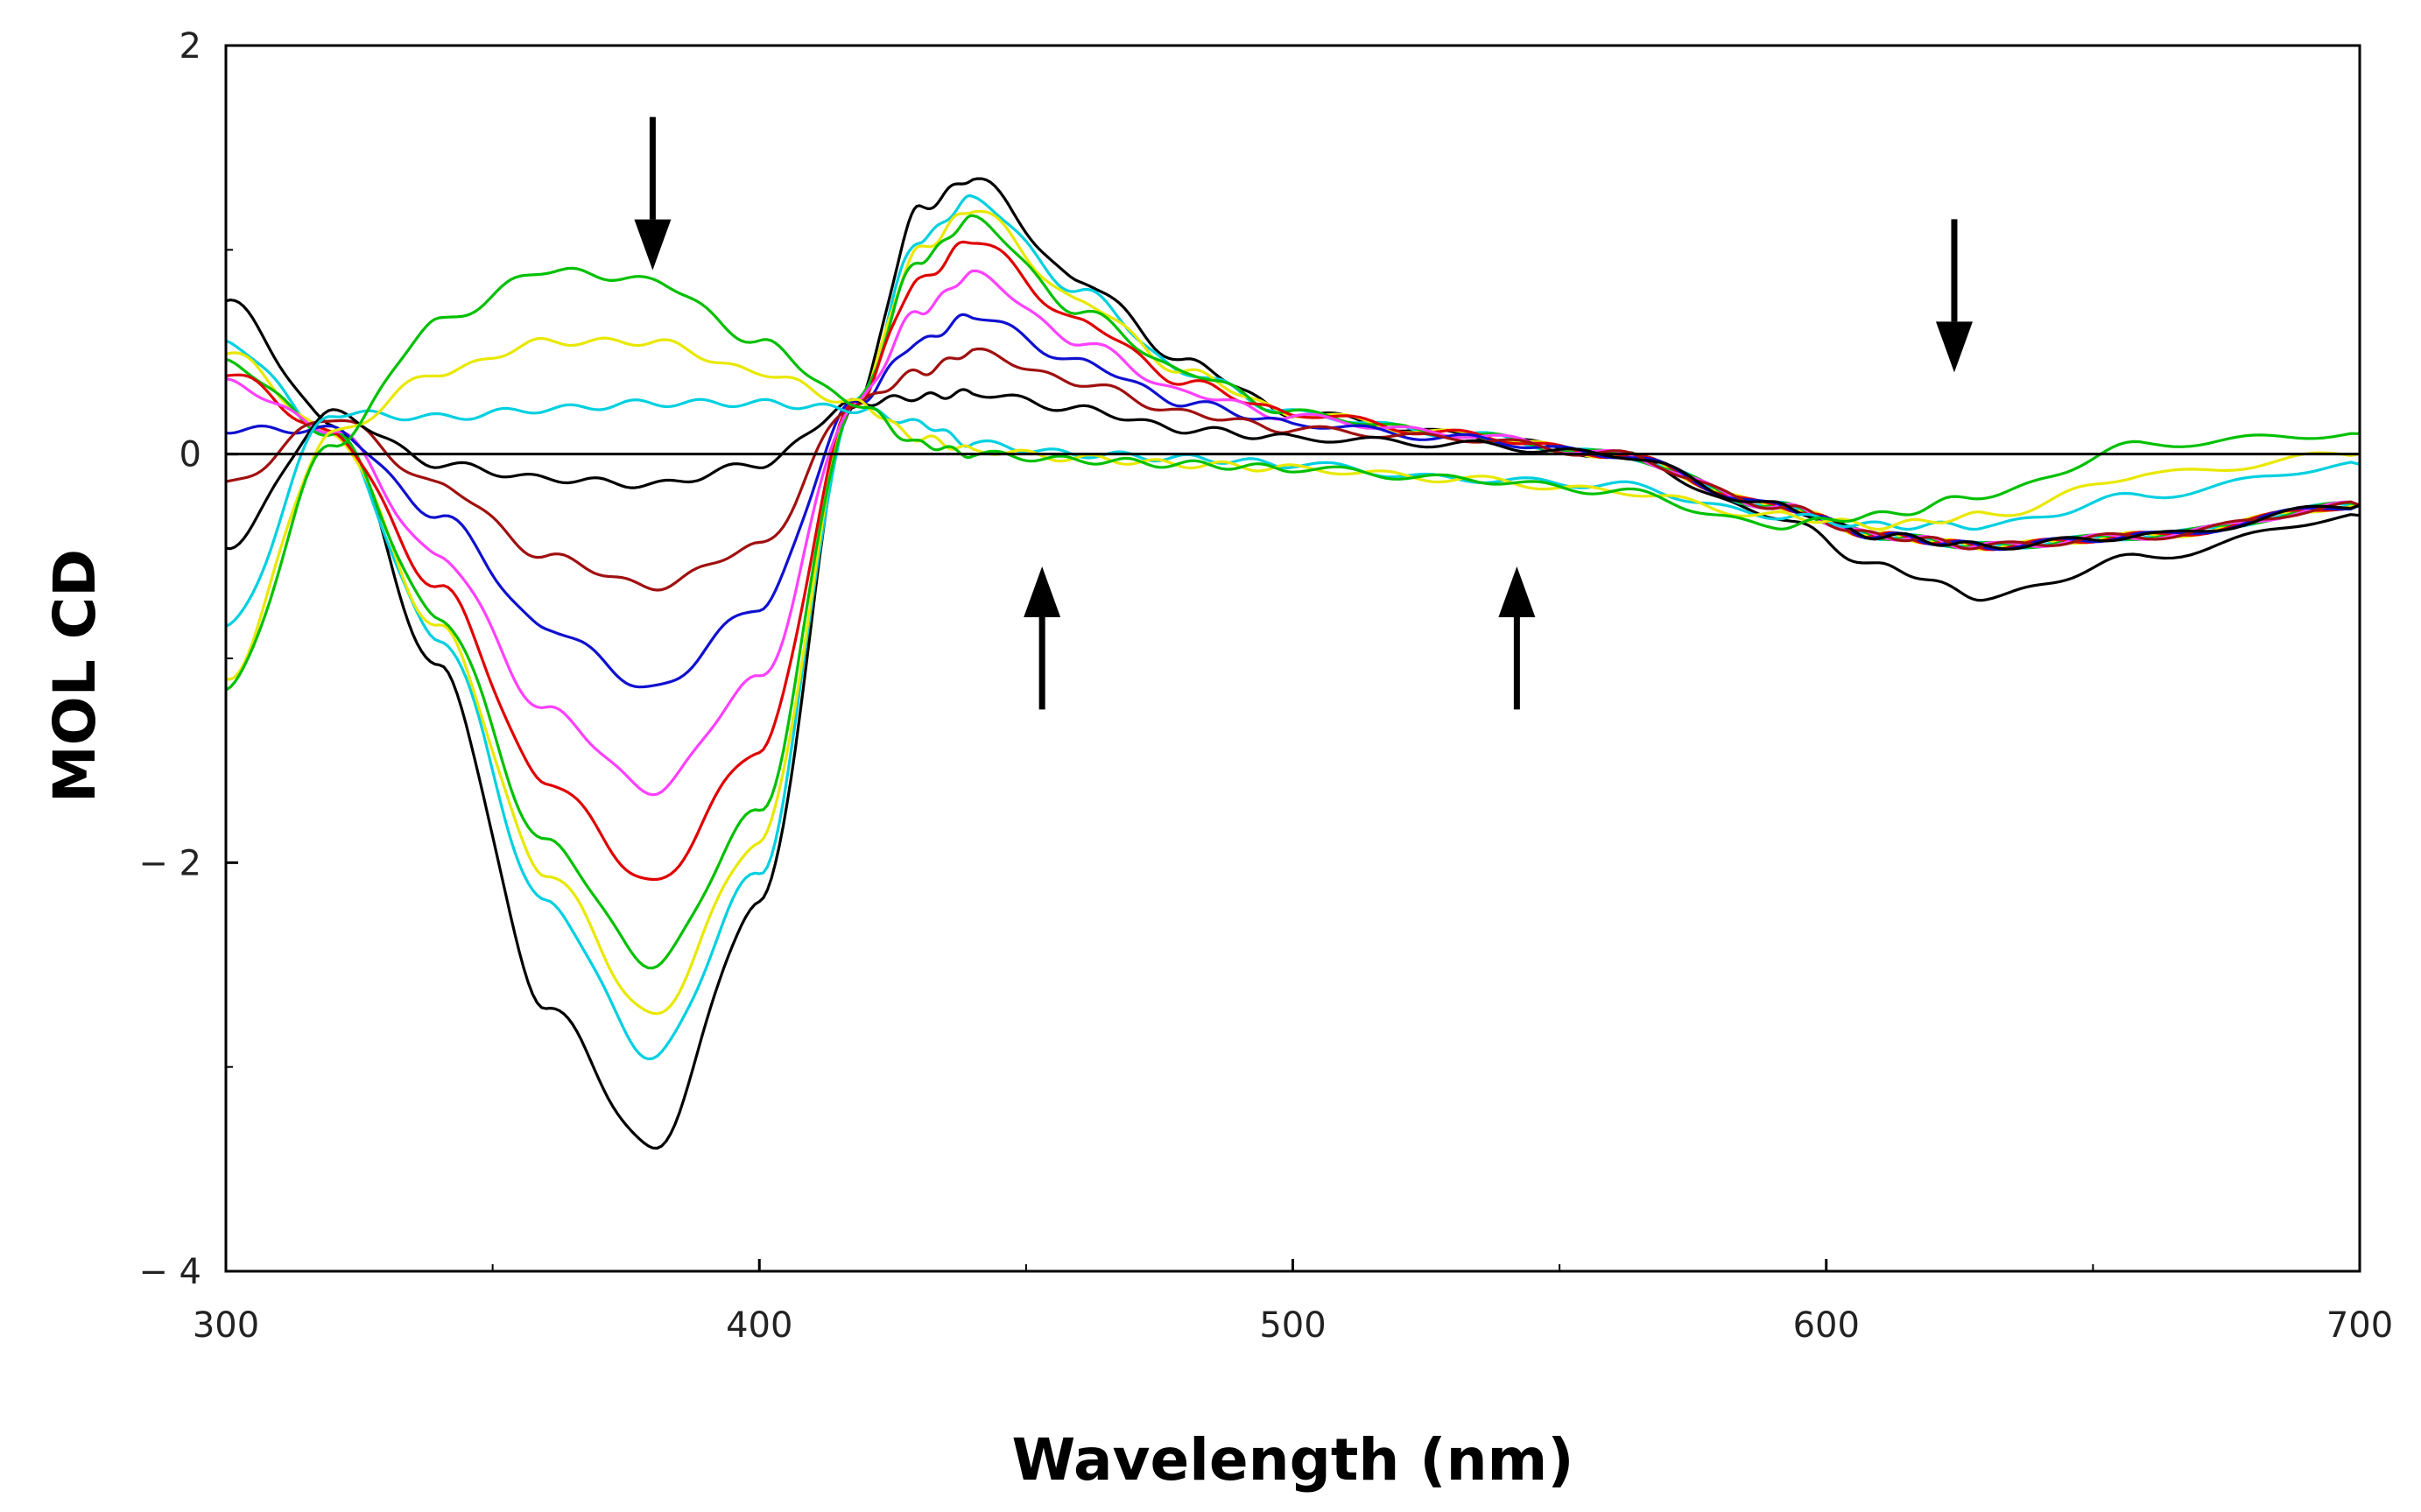 The width and height of the screenshot is (2421, 1512). Describe the element at coordinates (190, 455) in the screenshot. I see `y-tick-label: 0` at that location.